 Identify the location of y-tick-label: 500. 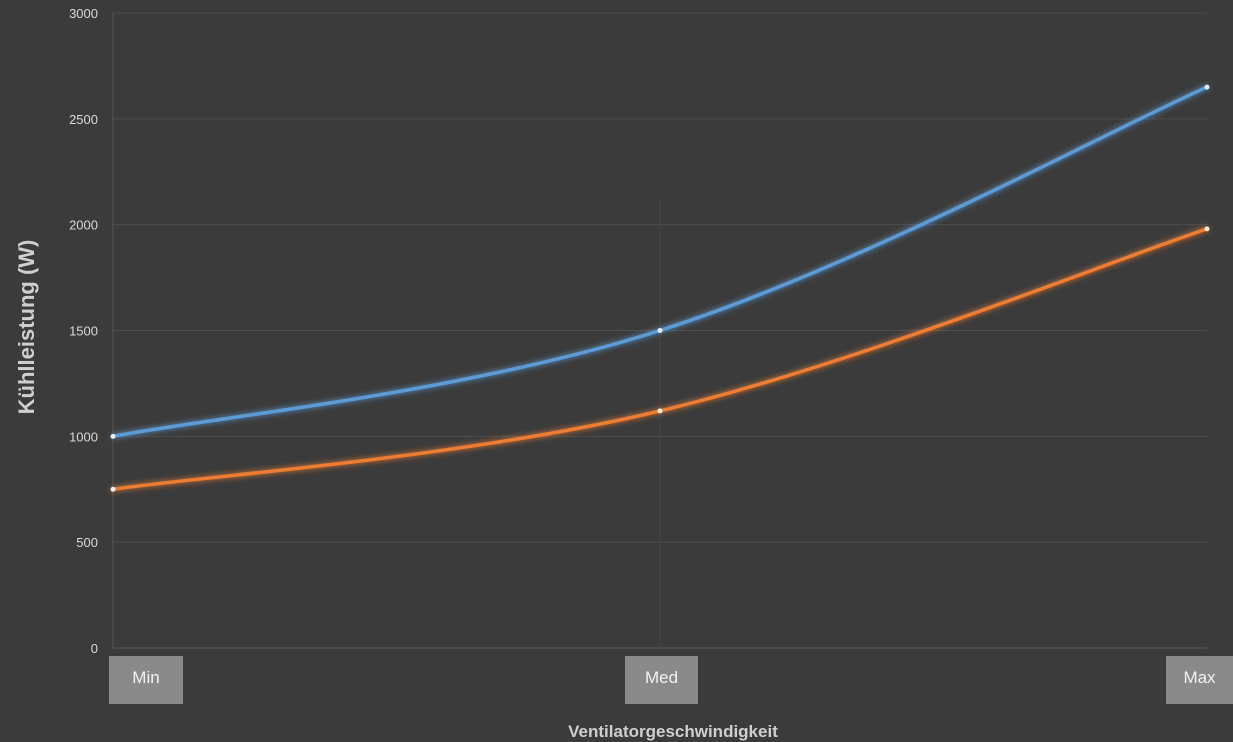
(87, 542).